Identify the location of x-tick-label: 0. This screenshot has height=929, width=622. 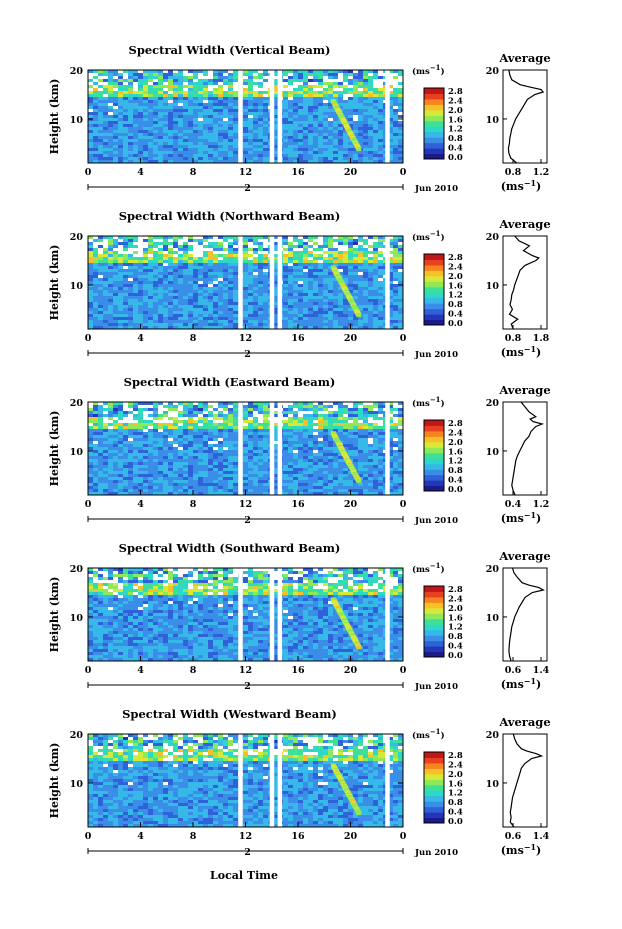
(403, 338).